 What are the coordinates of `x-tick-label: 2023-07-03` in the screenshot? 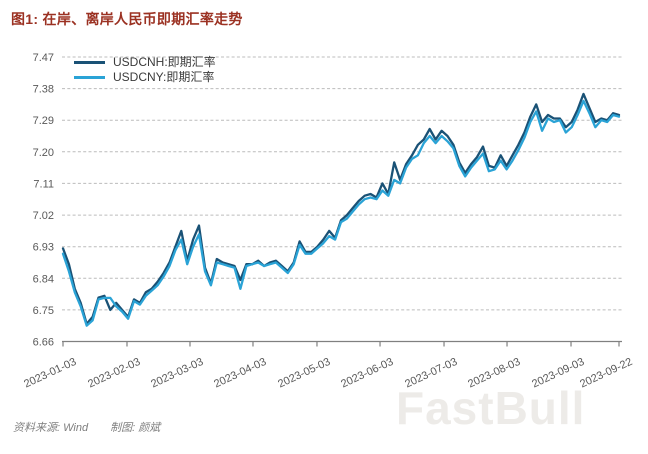 It's located at (431, 373).